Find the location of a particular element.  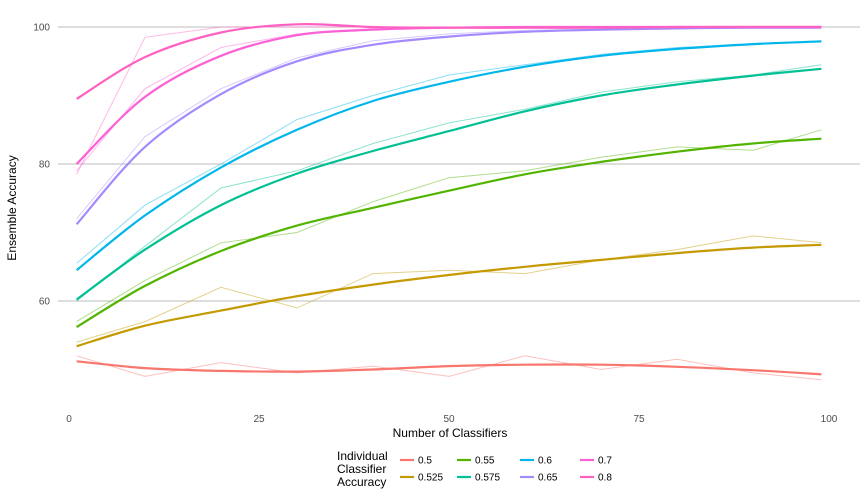

legend-title-line-3: Accuracy is located at coordinates (361, 482).